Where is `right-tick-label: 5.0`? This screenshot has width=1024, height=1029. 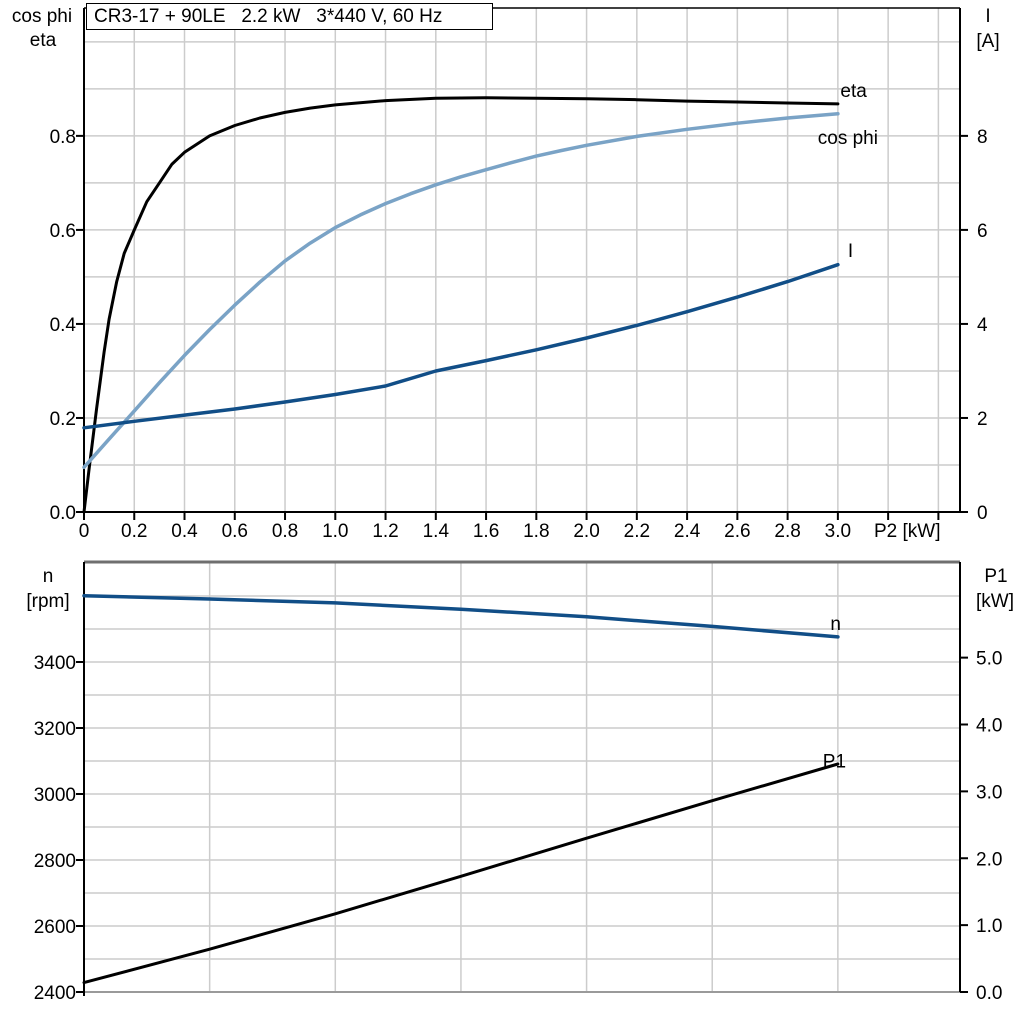
right-tick-label: 5.0 is located at coordinates (989, 659).